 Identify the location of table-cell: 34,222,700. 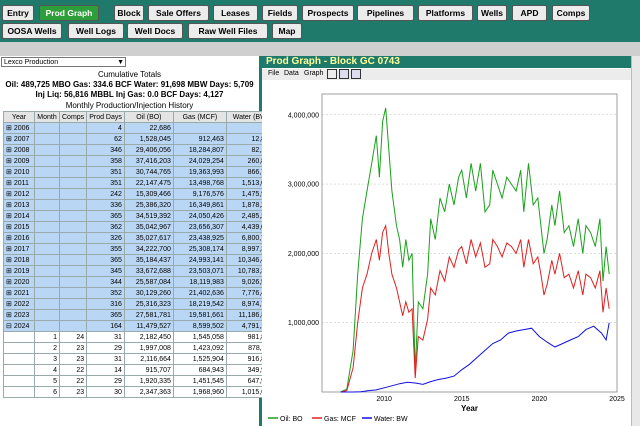
(148, 249).